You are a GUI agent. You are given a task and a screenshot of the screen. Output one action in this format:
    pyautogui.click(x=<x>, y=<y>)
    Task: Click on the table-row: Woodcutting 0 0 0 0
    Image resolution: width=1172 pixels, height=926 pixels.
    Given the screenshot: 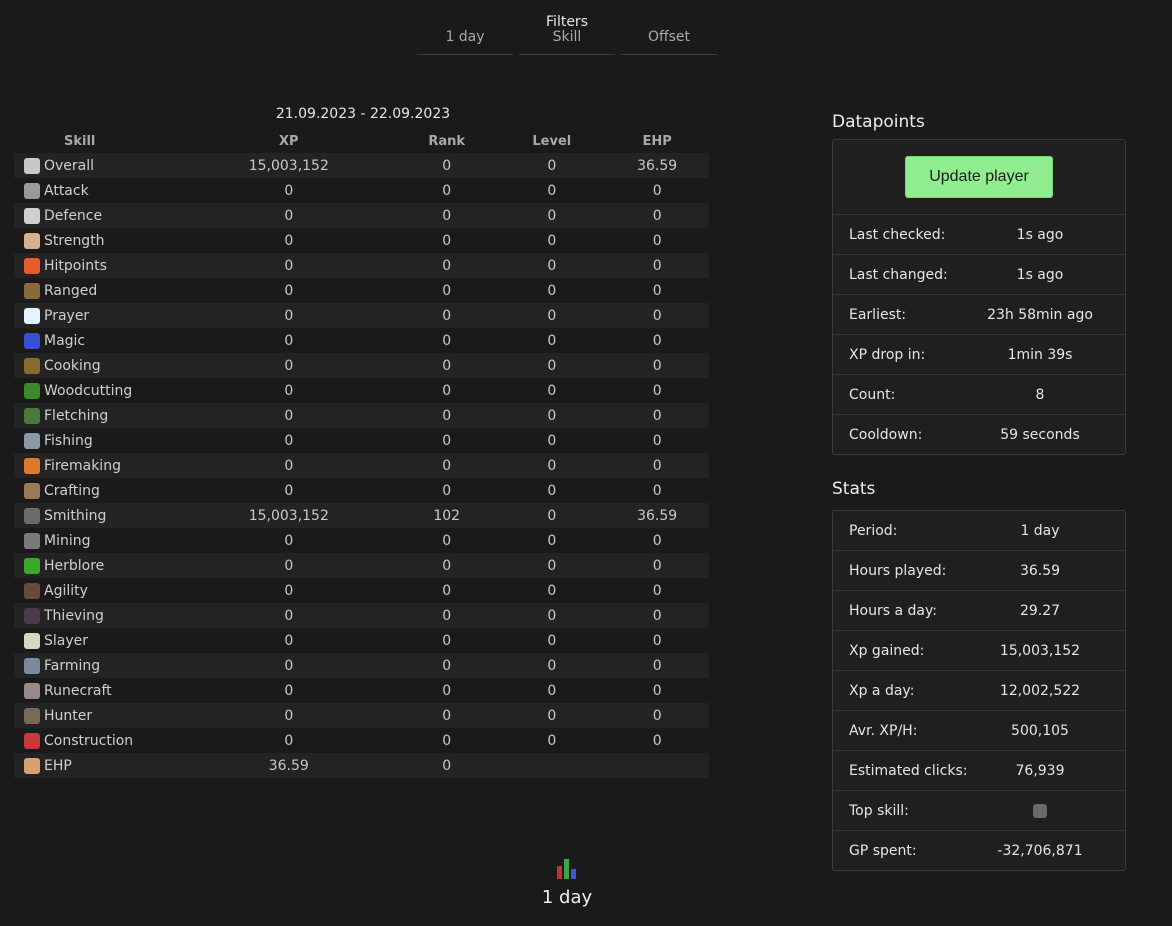 What is the action you would take?
    pyautogui.click(x=361, y=390)
    